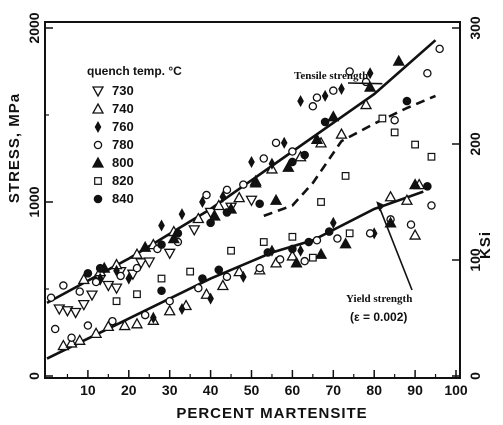 The height and width of the screenshot is (425, 503). Describe the element at coordinates (456, 390) in the screenshot. I see `x-tick-label: 100` at that location.